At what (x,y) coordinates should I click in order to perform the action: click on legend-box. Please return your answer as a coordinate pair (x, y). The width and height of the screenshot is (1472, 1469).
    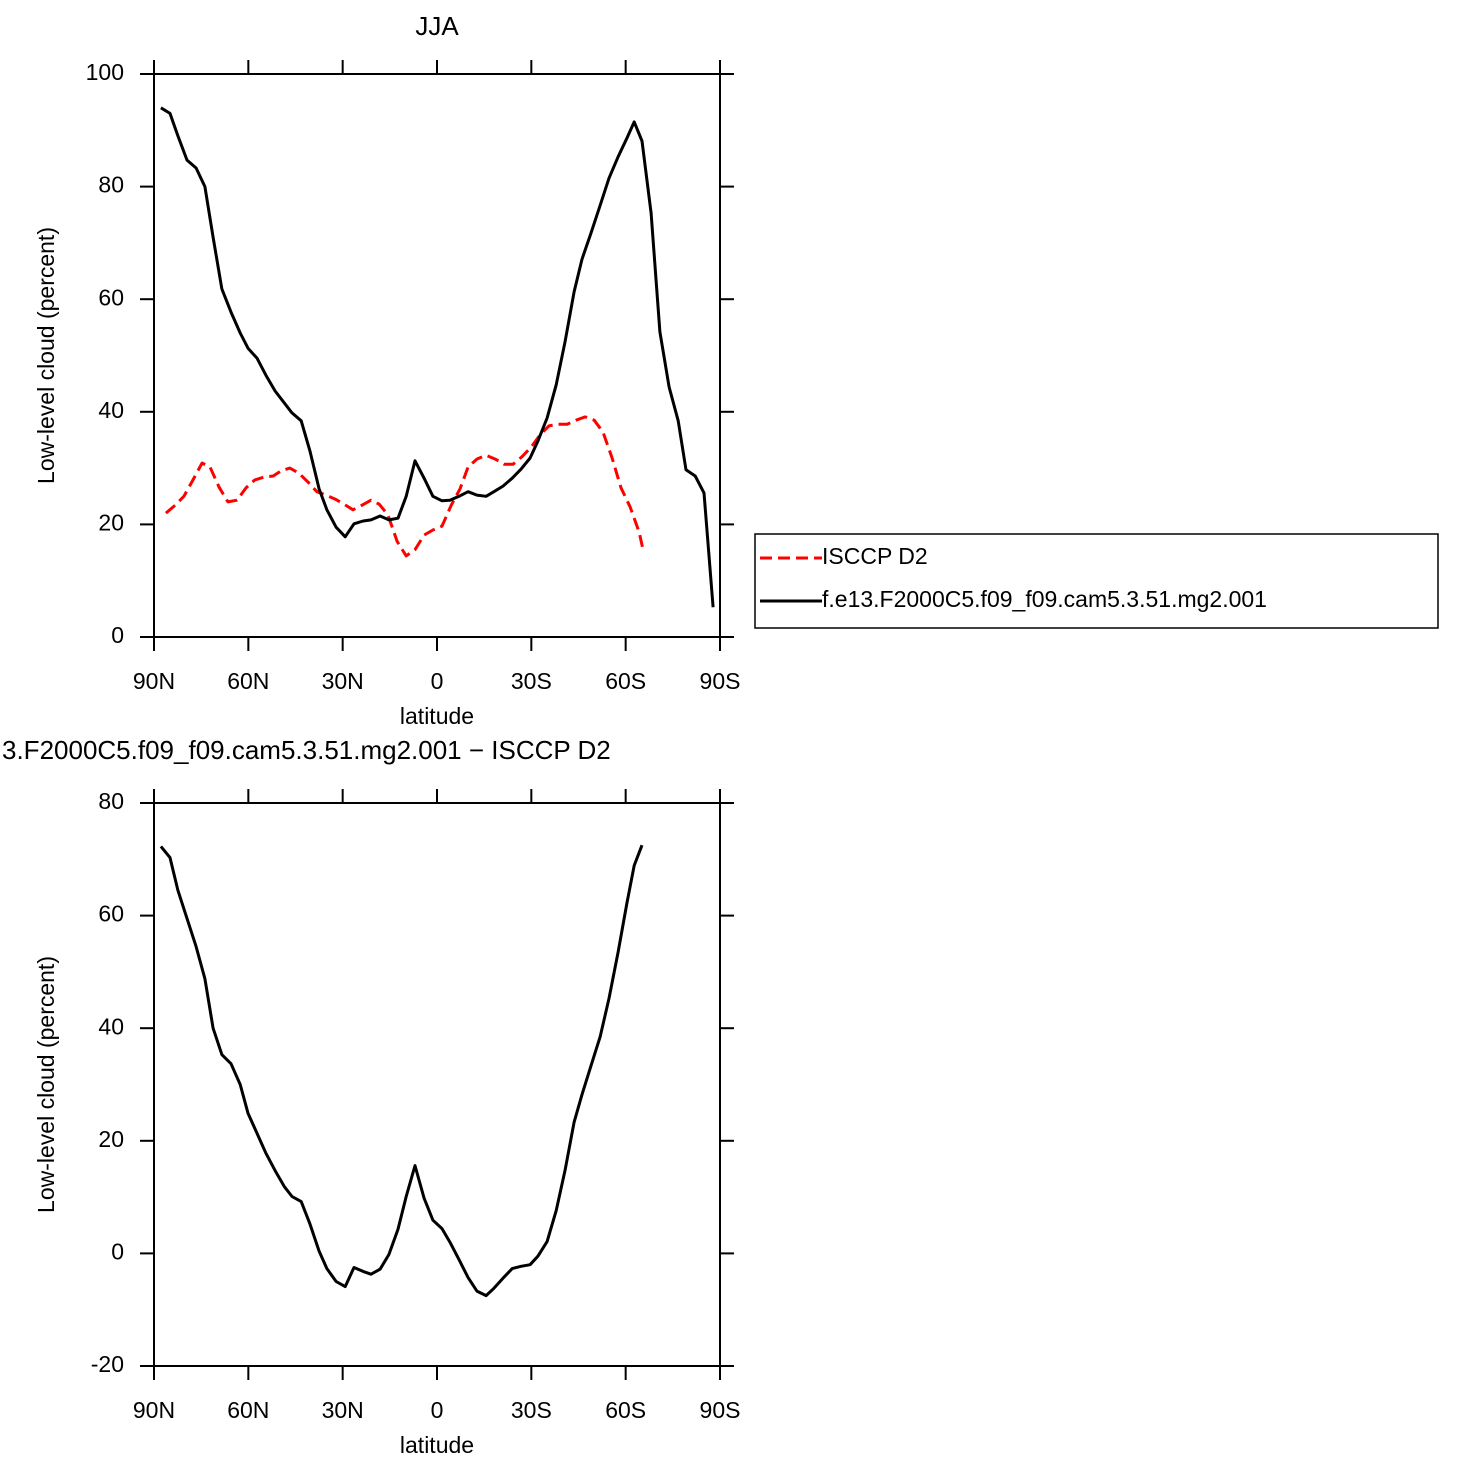
    Looking at the image, I should click on (1096, 581).